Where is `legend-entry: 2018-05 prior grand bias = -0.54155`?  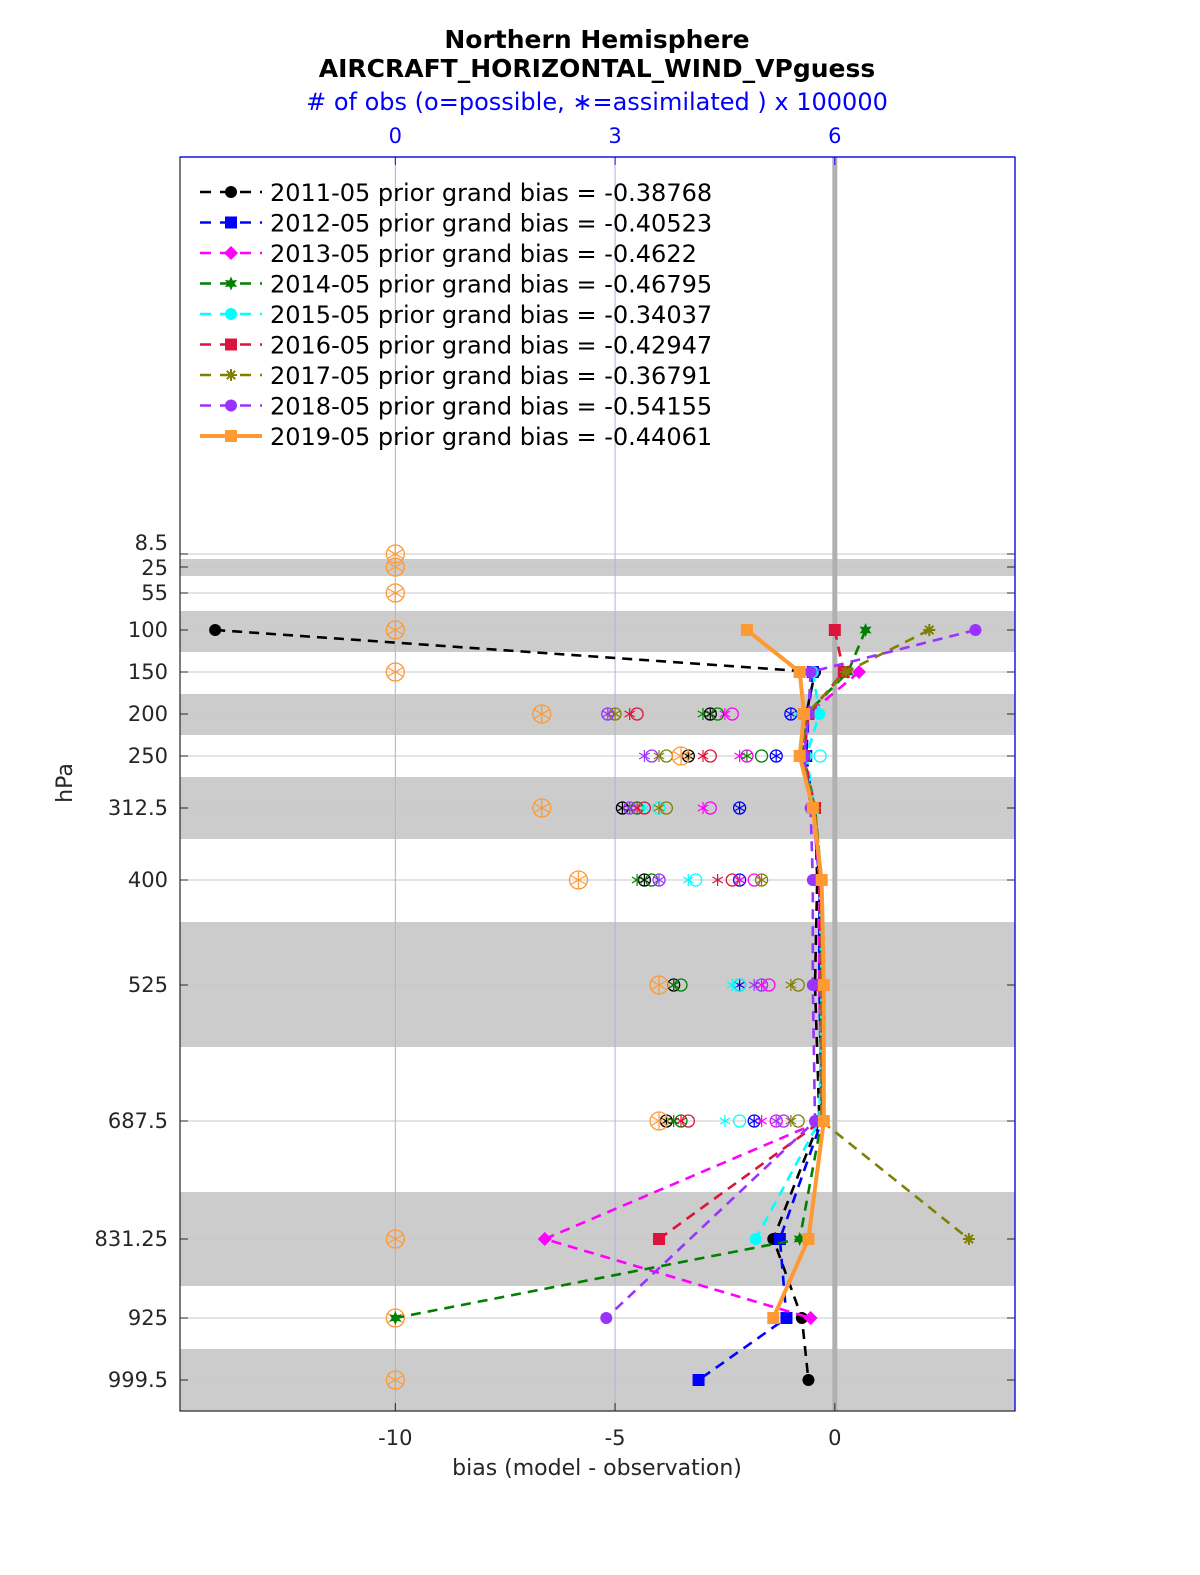
legend-entry: 2018-05 prior grand bias = -0.54155 is located at coordinates (491, 407).